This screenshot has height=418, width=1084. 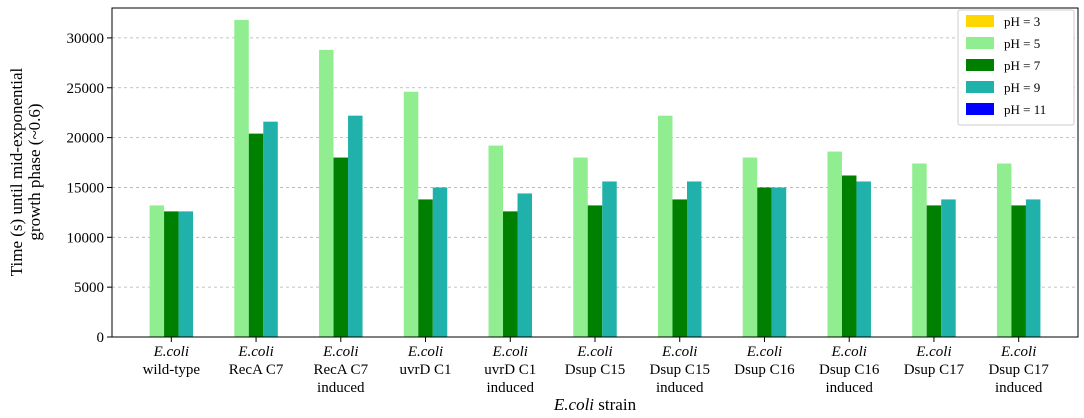 What do you see at coordinates (1022, 21) in the screenshot?
I see `legend-label: pH = 3` at bounding box center [1022, 21].